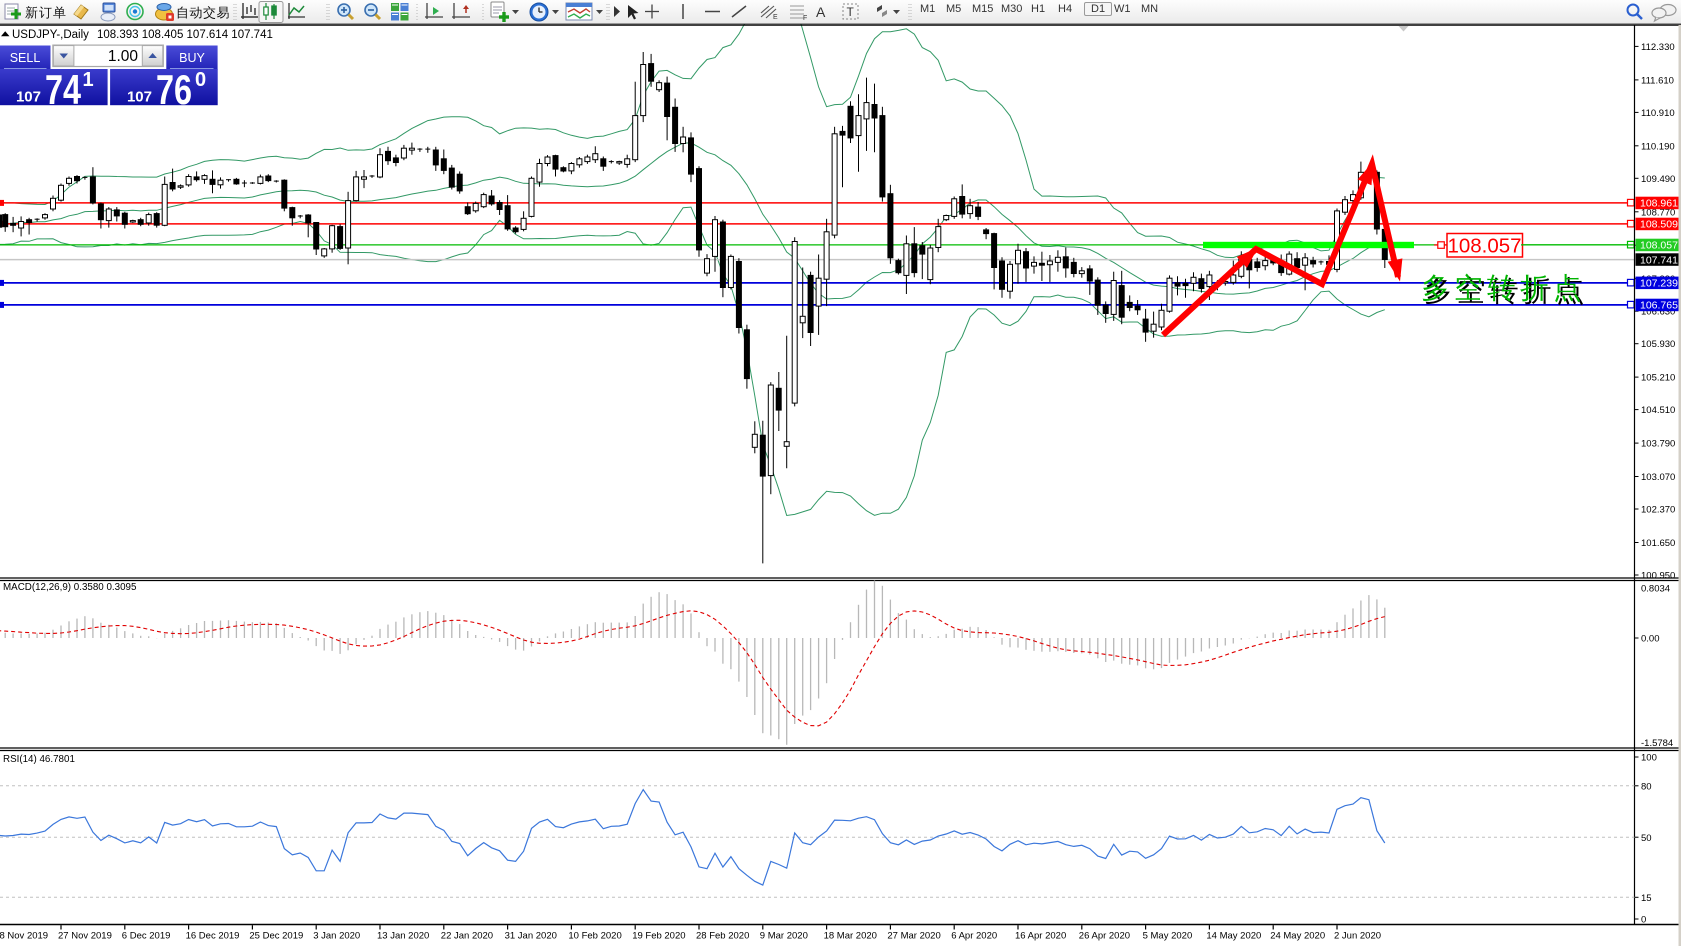 Image resolution: width=1681 pixels, height=946 pixels. Describe the element at coordinates (821, 12) in the screenshot. I see `svg-text: A` at that location.